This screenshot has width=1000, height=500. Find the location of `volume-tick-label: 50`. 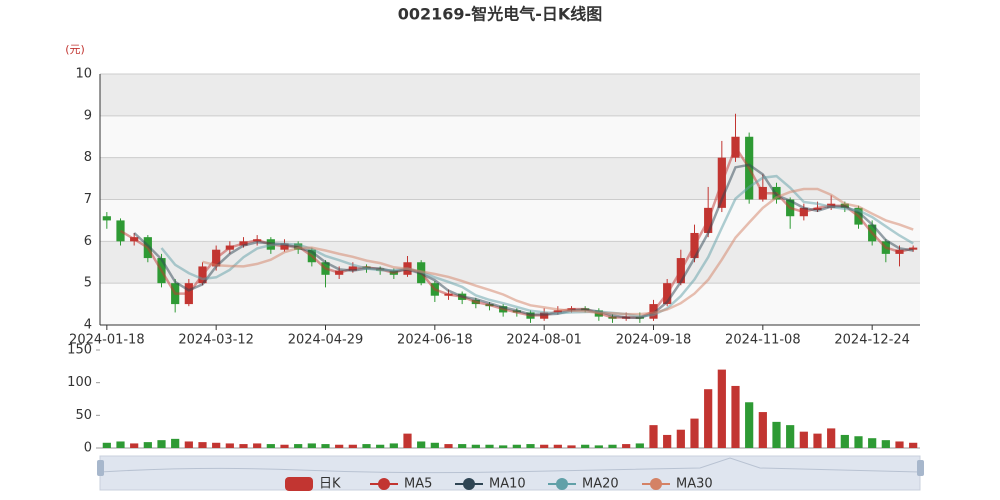

volume-tick-label: 50 is located at coordinates (83, 415).